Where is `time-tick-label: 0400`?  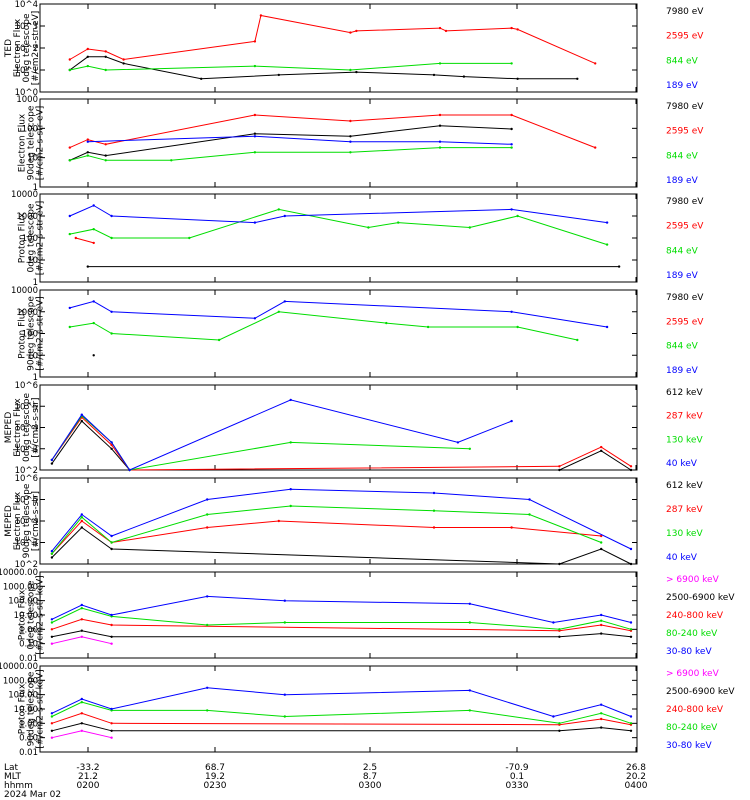 time-tick-label: 0400 is located at coordinates (636, 786).